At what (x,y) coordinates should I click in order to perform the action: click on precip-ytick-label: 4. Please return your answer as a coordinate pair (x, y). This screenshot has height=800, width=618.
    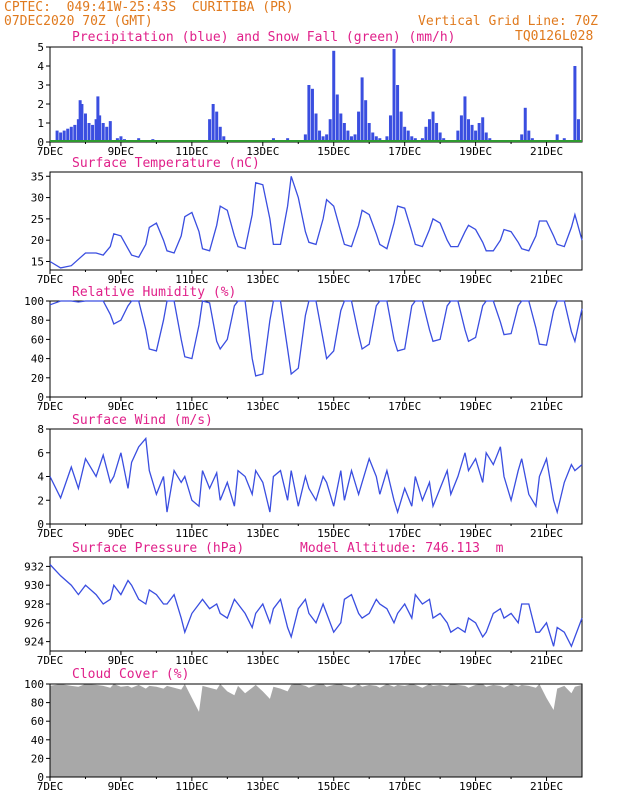
    Looking at the image, I should click on (40, 66).